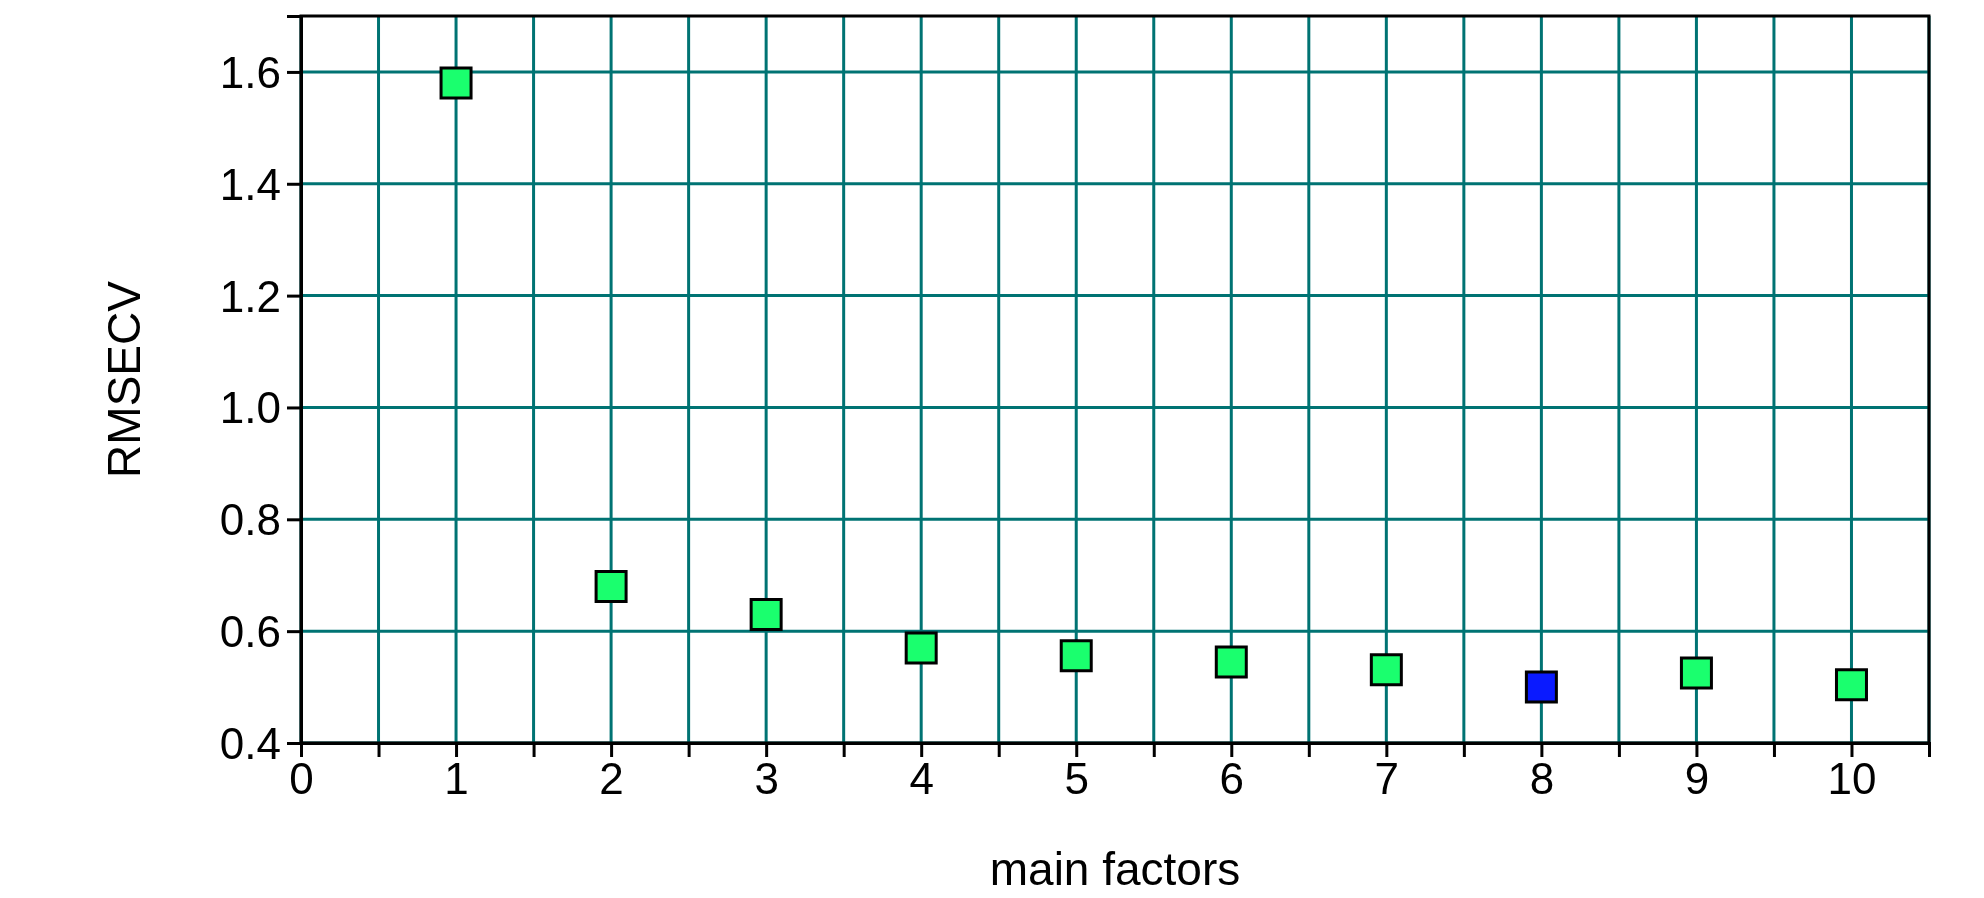  Describe the element at coordinates (250, 408) in the screenshot. I see `y-tick-label: 1.0` at that location.